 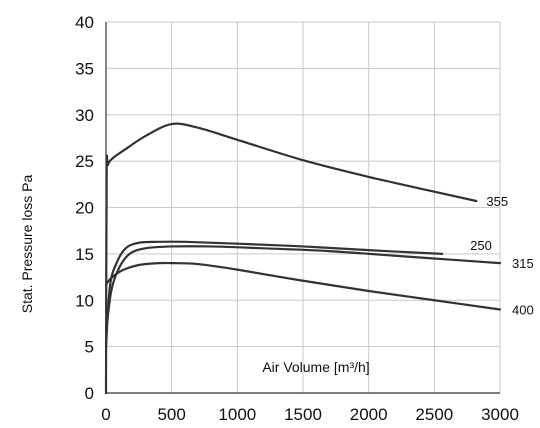 I want to click on x-axis-title: Air Volume [m³/h], so click(x=315, y=367).